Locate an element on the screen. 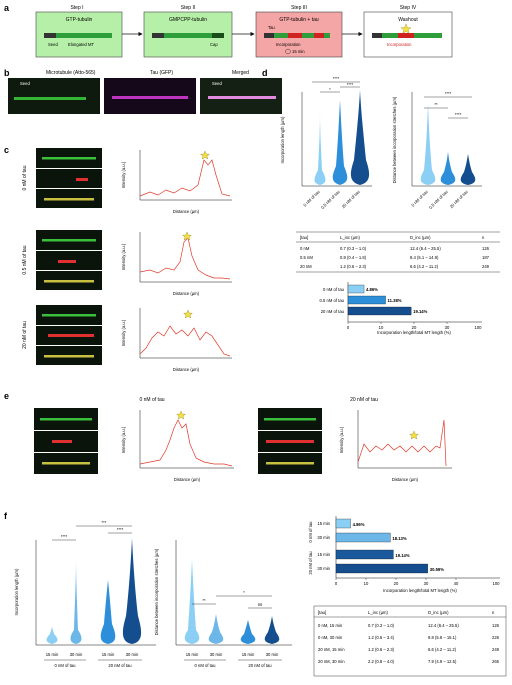 This screenshot has width=512, height=685. f-r3c2: 1.2 (0.6 – 2.3) is located at coordinates (381, 649).